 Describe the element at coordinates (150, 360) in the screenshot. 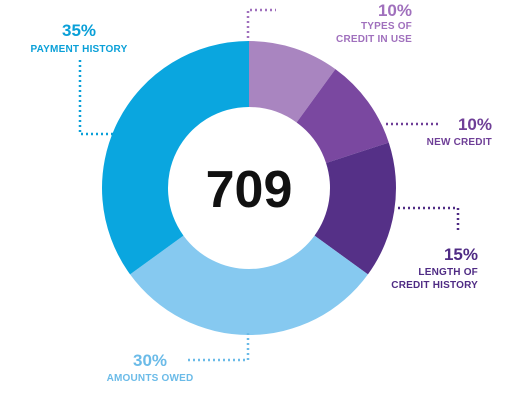

I see `slice-percent-label: 30%` at that location.